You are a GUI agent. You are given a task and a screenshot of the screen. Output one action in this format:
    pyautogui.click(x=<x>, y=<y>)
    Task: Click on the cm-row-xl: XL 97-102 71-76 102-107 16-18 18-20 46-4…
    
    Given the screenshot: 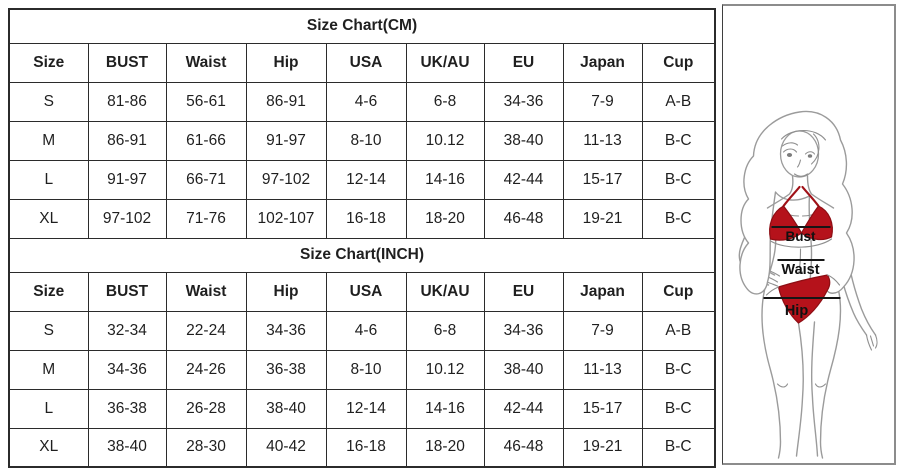 What is the action you would take?
    pyautogui.click(x=362, y=218)
    